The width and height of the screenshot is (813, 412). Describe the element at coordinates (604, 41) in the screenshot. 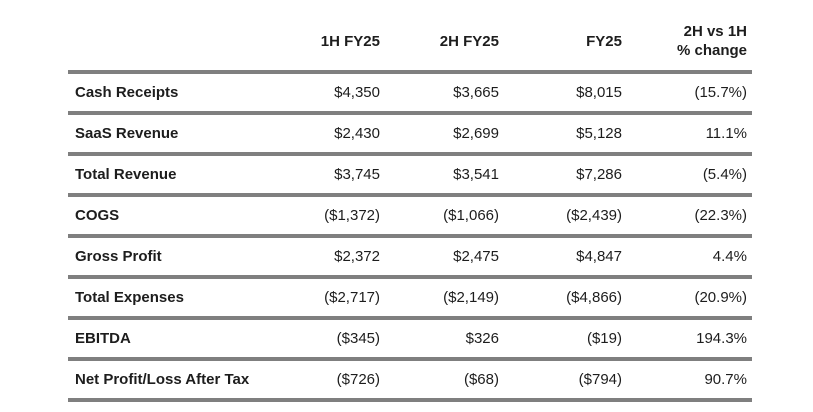

I see `header-fy25: FY25` at that location.